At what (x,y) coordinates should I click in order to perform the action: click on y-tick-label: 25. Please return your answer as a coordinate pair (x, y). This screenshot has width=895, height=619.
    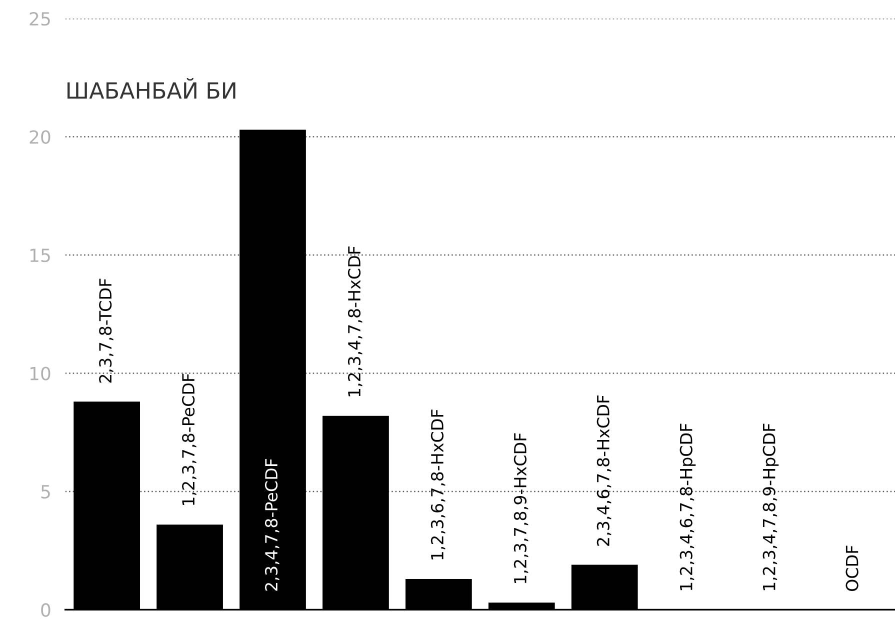
    Looking at the image, I should click on (40, 19).